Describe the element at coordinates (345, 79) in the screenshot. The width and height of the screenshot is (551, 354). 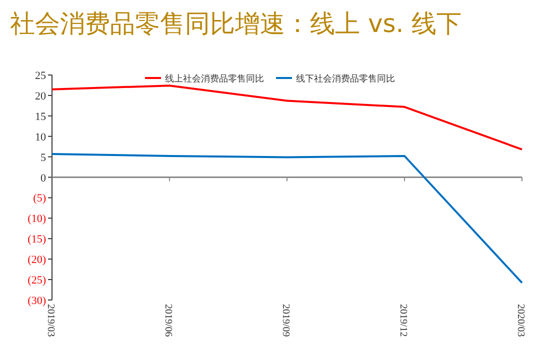
I see `legend-label: 线下社会消费品零售同比` at that location.